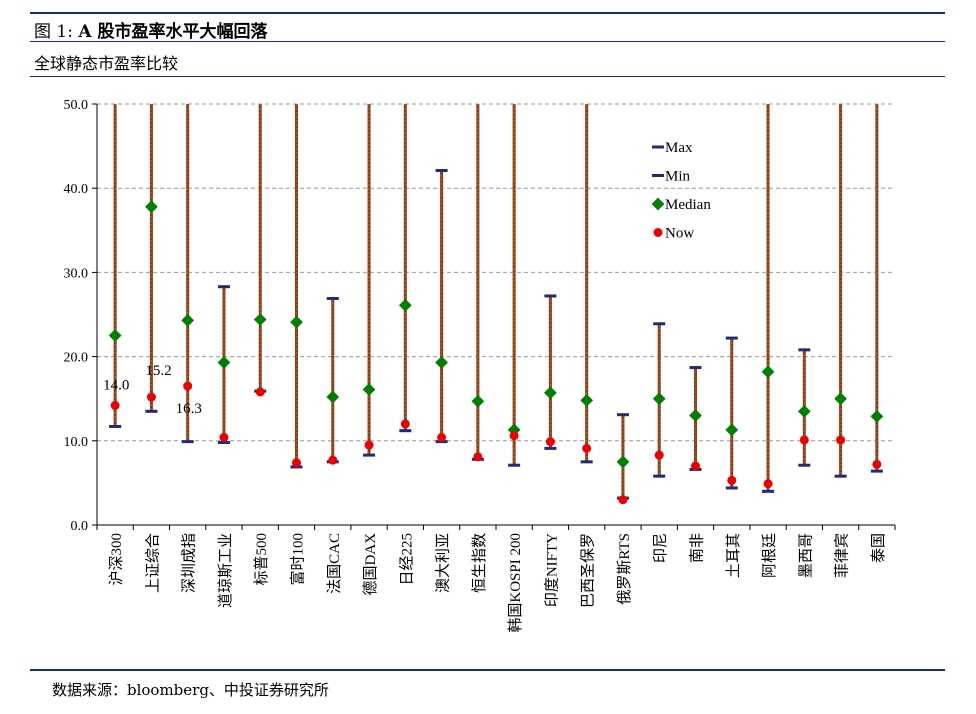  I want to click on legend-swatch-median, so click(658, 204).